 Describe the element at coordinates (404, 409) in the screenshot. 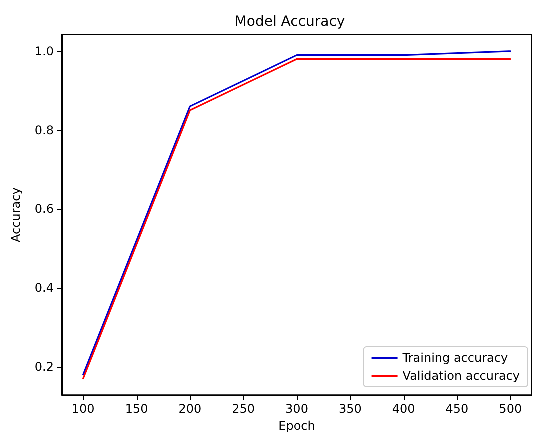

I see `x-tick-label: 400` at that location.